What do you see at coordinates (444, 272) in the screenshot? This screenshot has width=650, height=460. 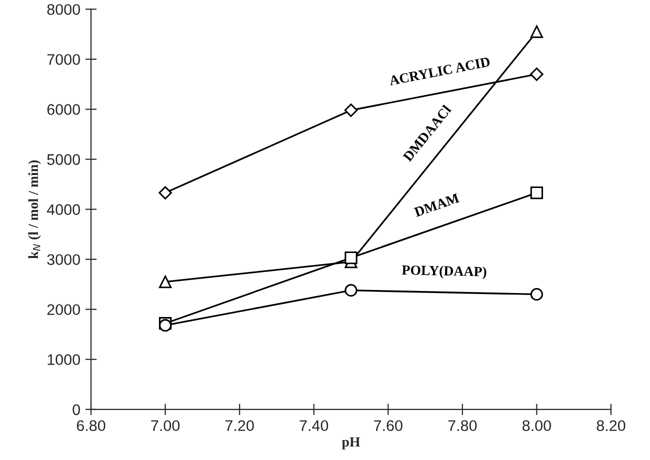 I see `series-label: POLY(DAAP)` at bounding box center [444, 272].